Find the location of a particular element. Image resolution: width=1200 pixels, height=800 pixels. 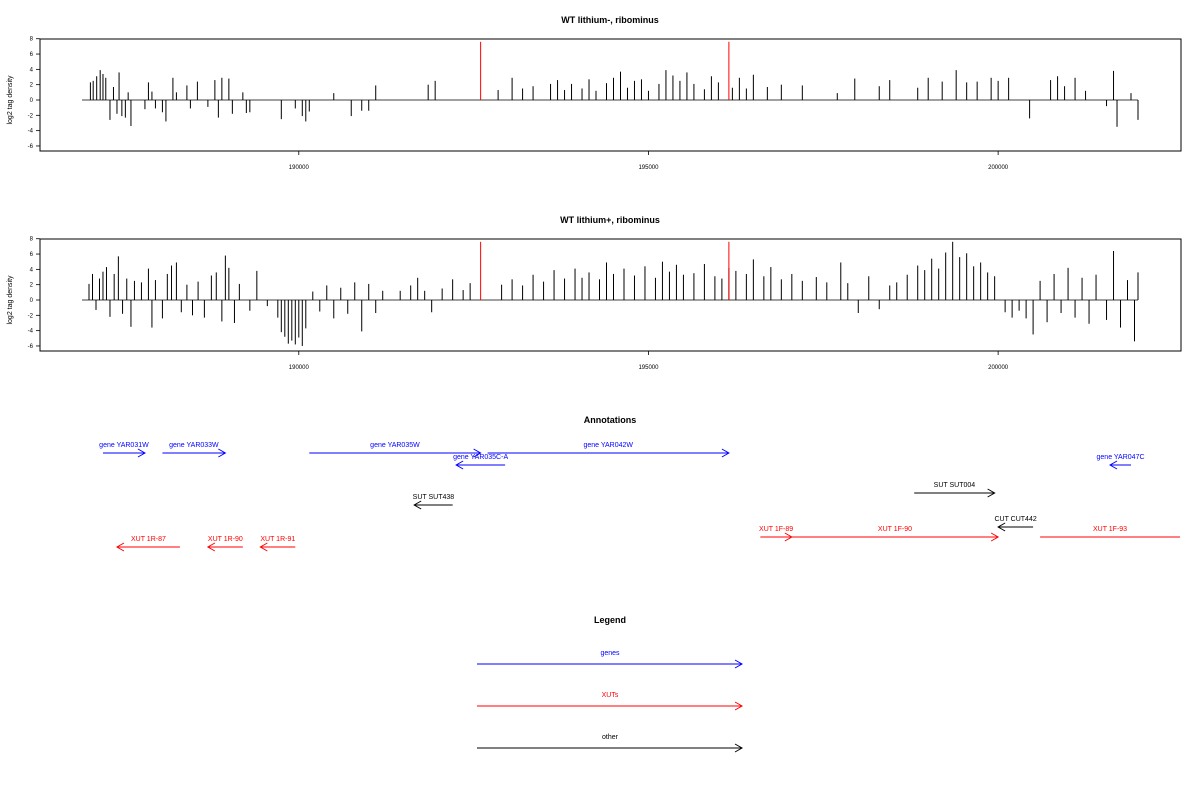

annotation-label: SUT SUT004 is located at coordinates (955, 485).